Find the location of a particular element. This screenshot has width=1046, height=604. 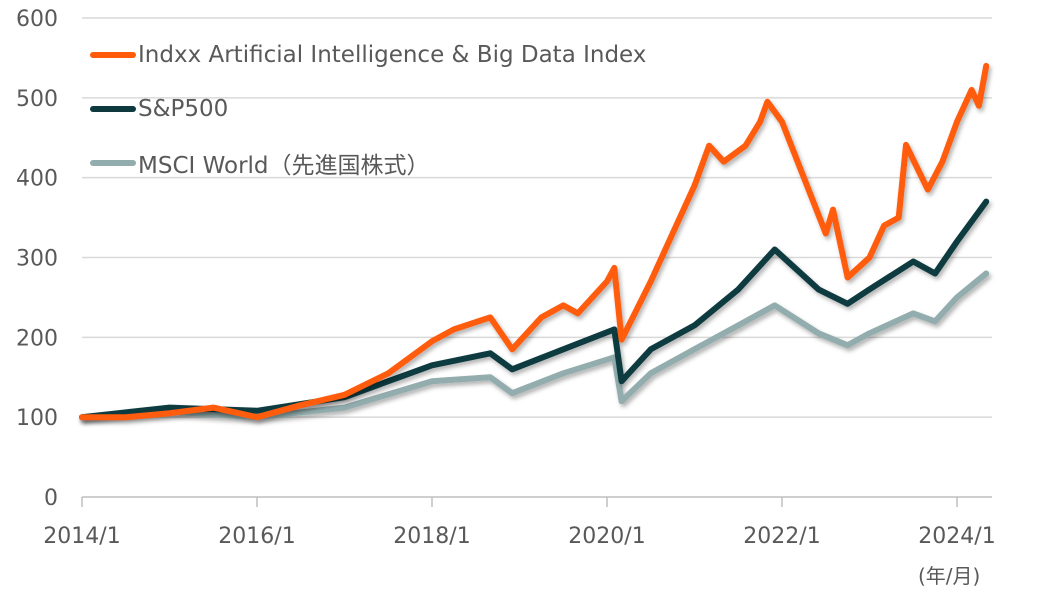

x-unit-label: (年/月) is located at coordinates (949, 576).